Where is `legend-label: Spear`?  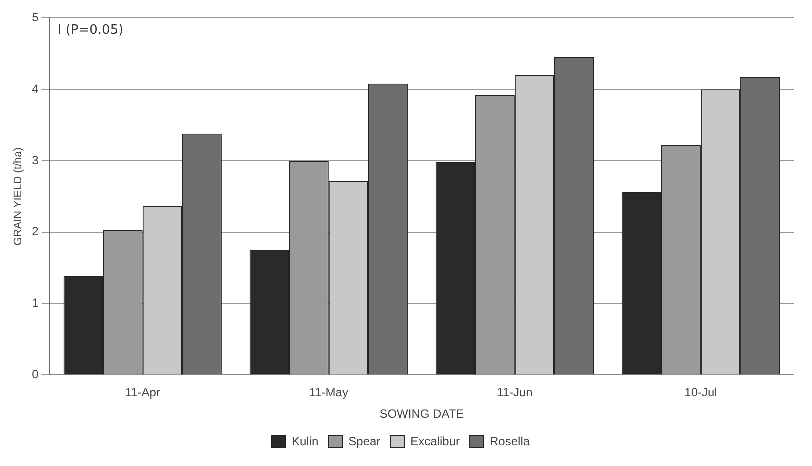
legend-label: Spear is located at coordinates (364, 441).